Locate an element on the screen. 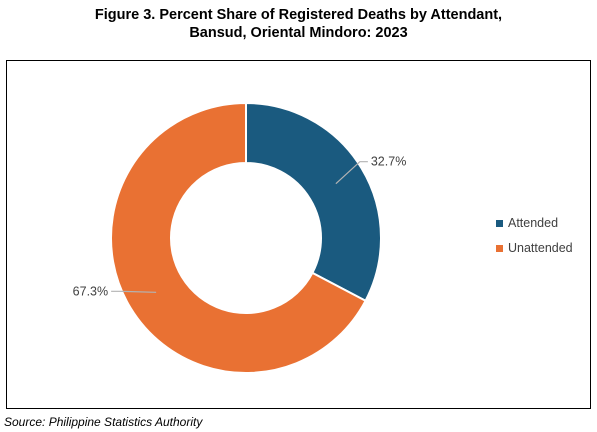 The height and width of the screenshot is (432, 597). legend-item-attended: Attended is located at coordinates (534, 223).